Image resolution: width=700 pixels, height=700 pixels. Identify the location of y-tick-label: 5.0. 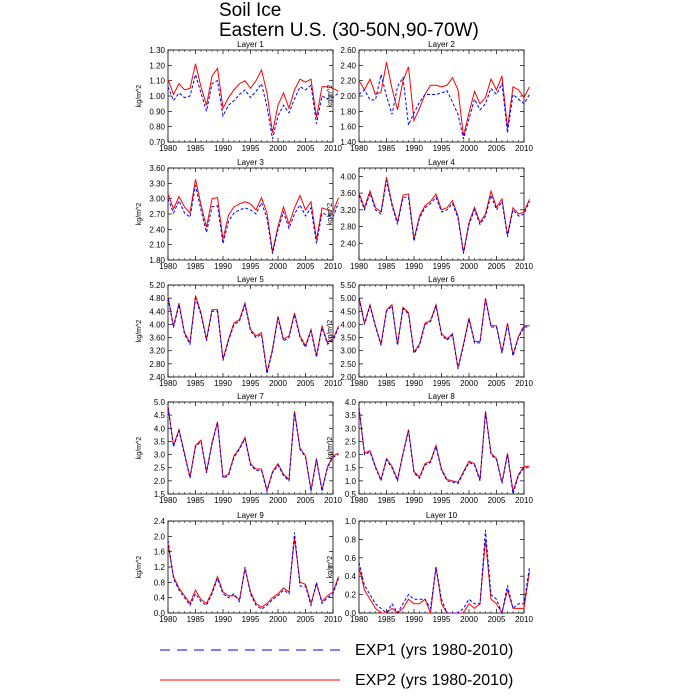
(160, 402).